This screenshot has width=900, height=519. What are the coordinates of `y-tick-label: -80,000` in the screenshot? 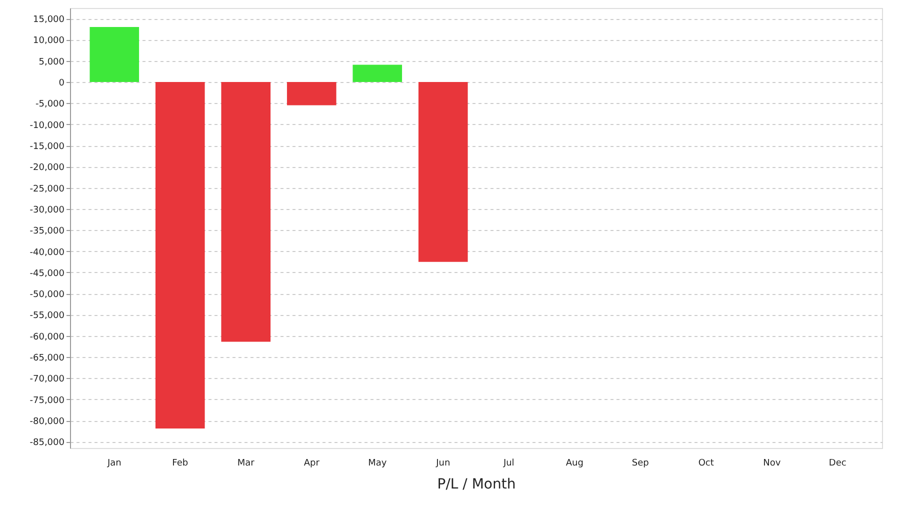 It's located at (47, 422).